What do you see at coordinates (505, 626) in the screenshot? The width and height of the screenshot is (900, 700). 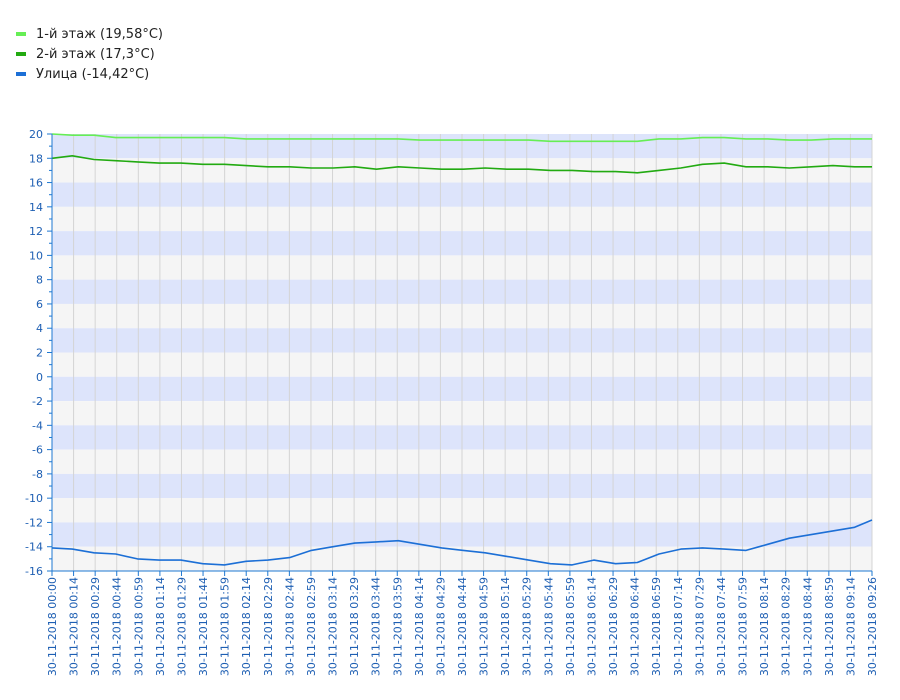 I see `x-tick-label: 30-11-2018 05:14` at bounding box center [505, 626].